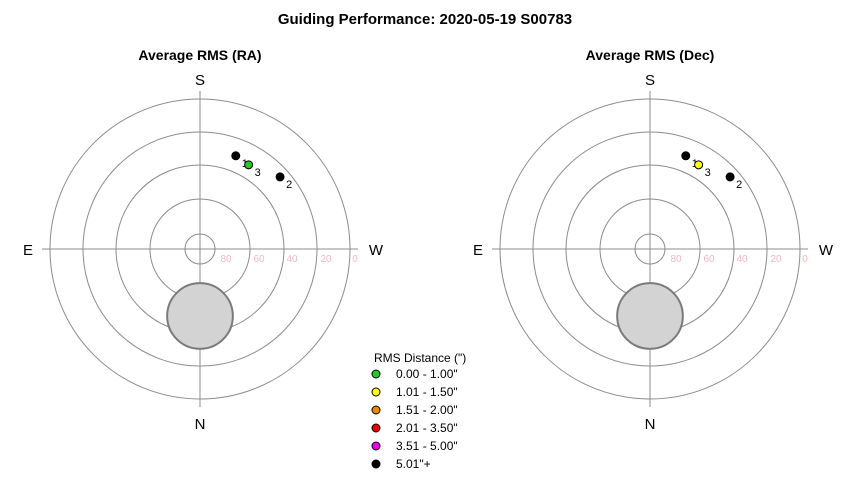 The image size is (850, 480). What do you see at coordinates (413, 464) in the screenshot?
I see `legend-label: 5.01"+` at bounding box center [413, 464].